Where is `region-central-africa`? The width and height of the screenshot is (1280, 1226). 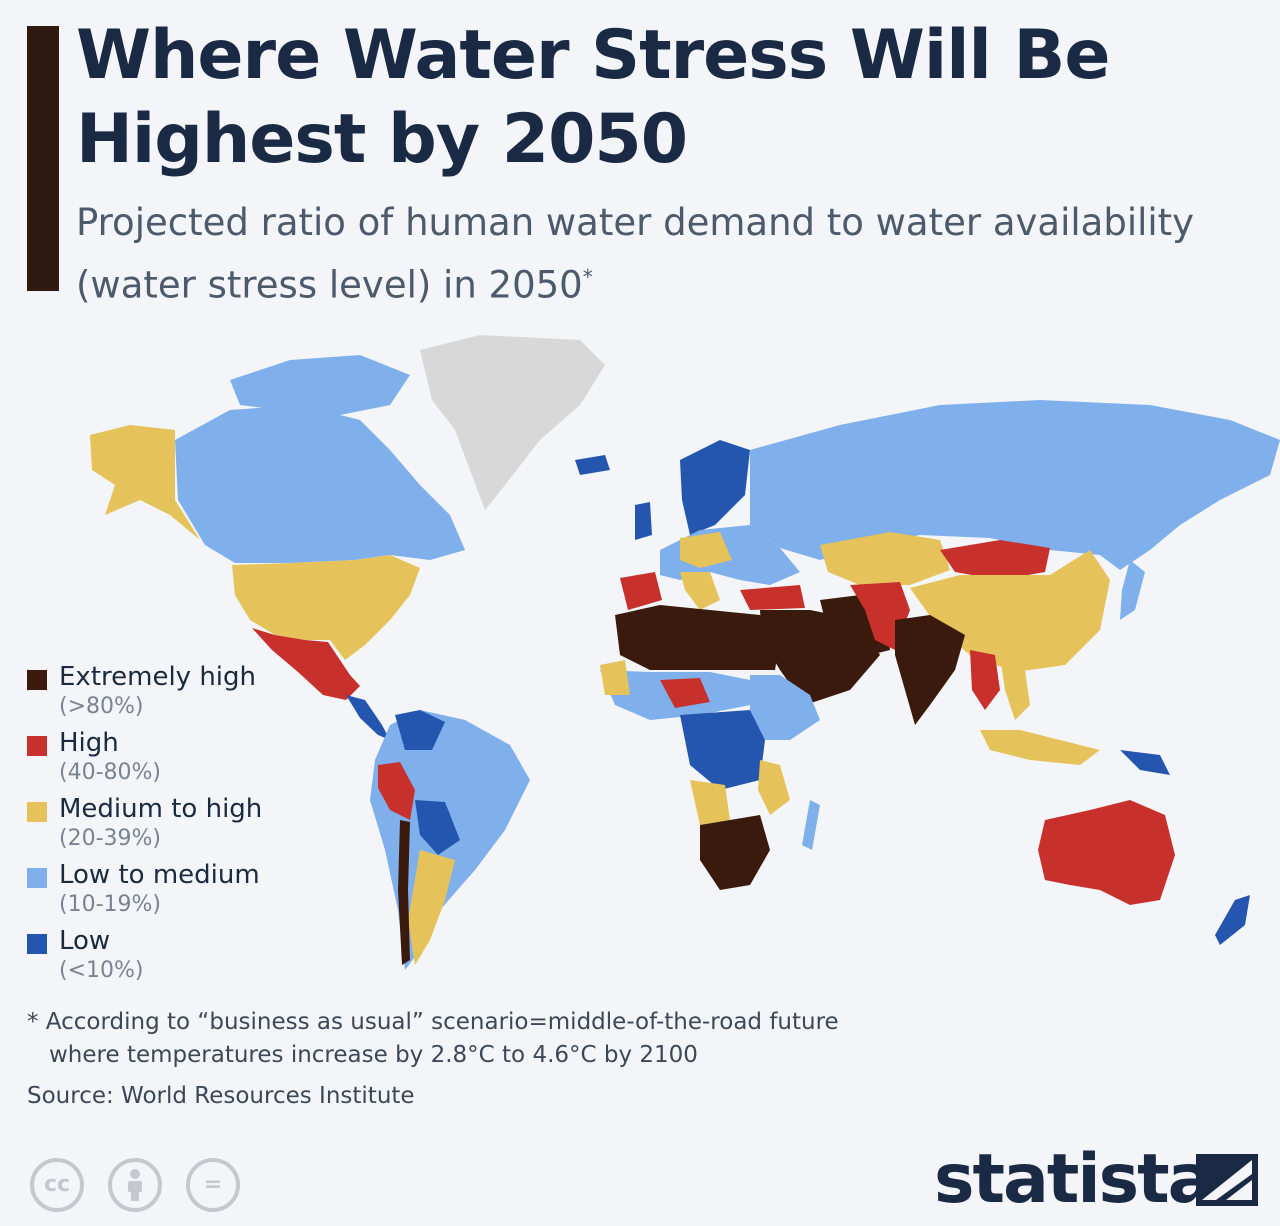
region-central-africa is located at coordinates (722, 750).